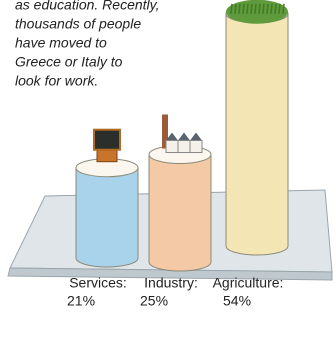  What do you see at coordinates (154, 301) in the screenshot?
I see `value-label: 25%` at bounding box center [154, 301].